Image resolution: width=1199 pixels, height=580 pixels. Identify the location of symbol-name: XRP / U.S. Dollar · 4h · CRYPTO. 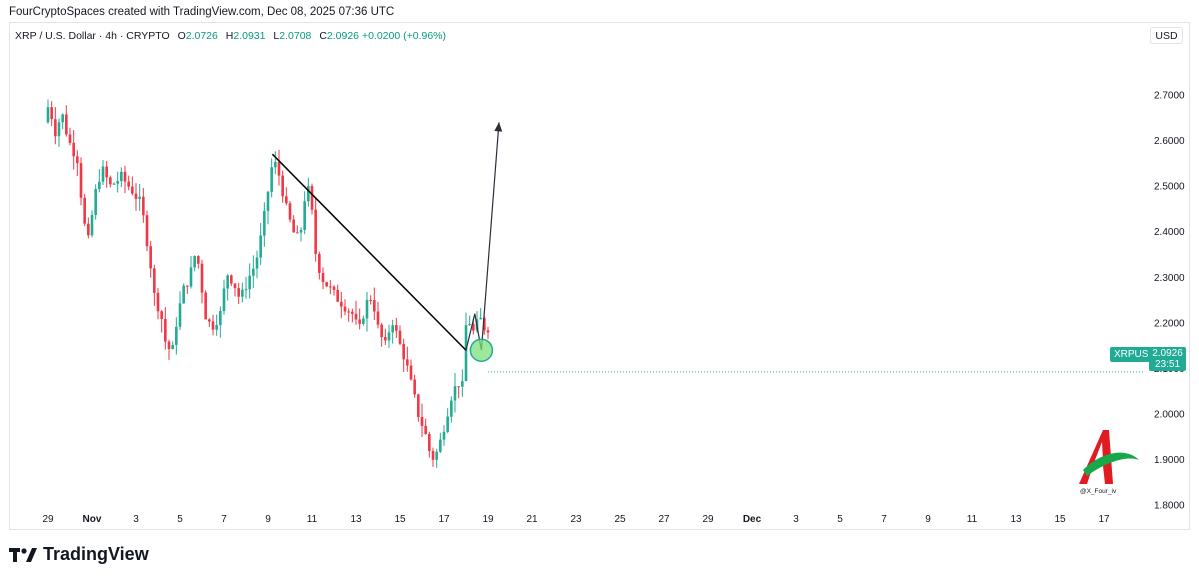
(92, 36).